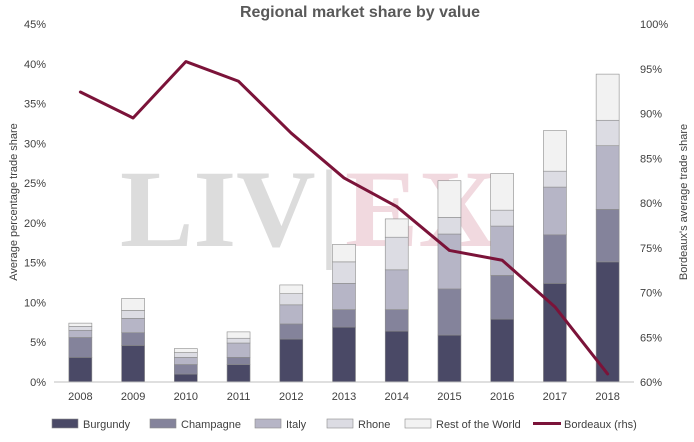 Image resolution: width=694 pixels, height=442 pixels. Describe the element at coordinates (449, 397) in the screenshot. I see `x-tick-label: 2015` at that location.